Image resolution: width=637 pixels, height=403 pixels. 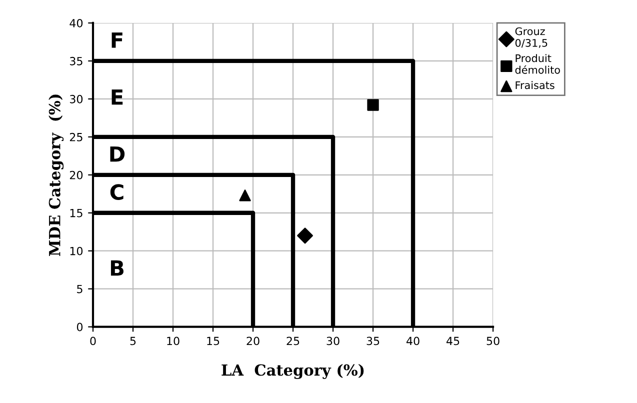 I want to click on x-tick-label: 50, so click(x=493, y=341).